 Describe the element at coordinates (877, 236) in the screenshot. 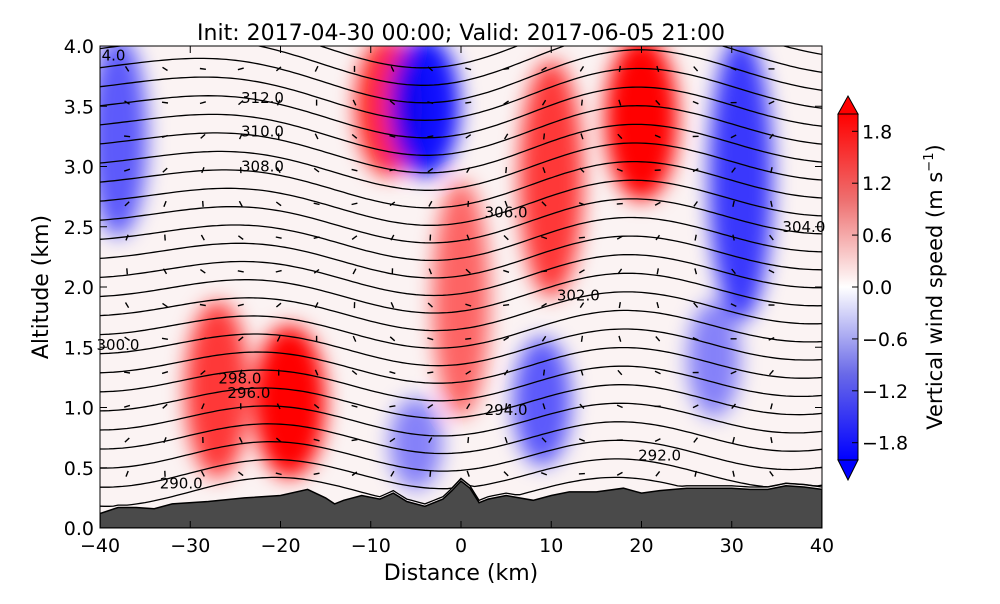

I see `colorbar-tick-label: 0.6` at that location.